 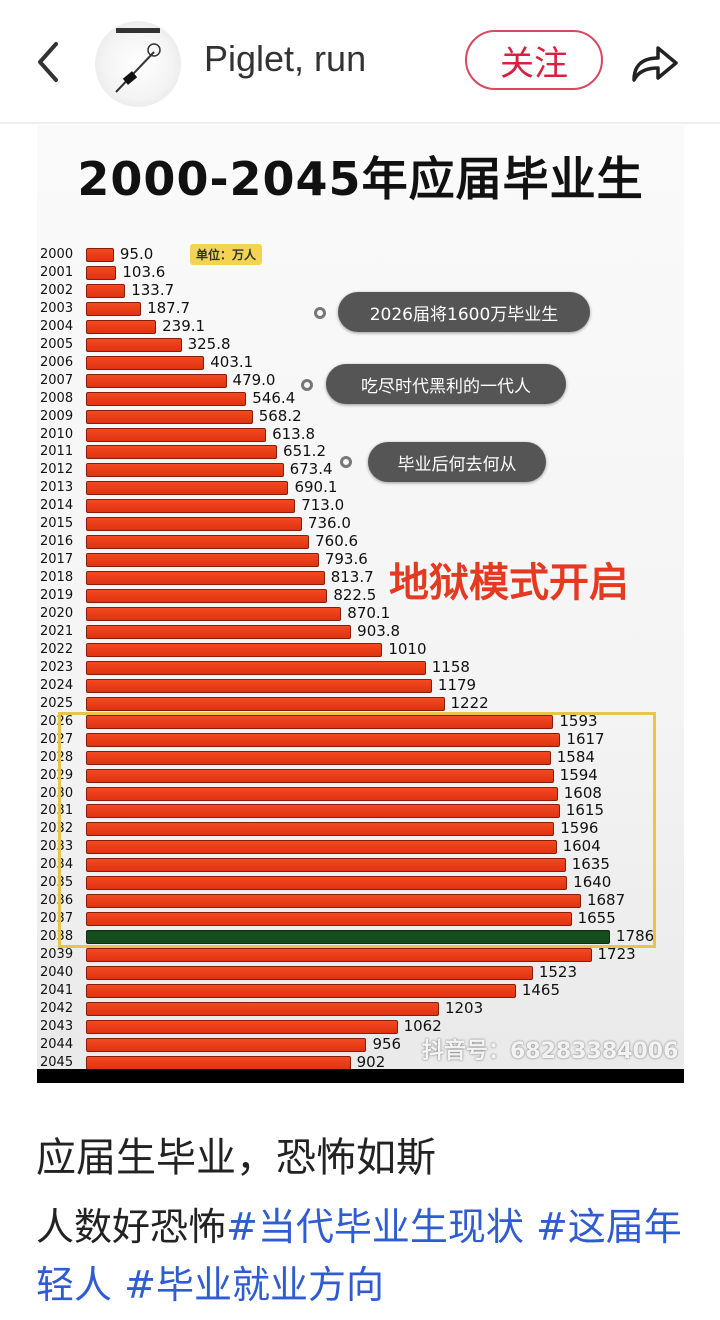 I want to click on bar-2001, so click(x=101, y=272).